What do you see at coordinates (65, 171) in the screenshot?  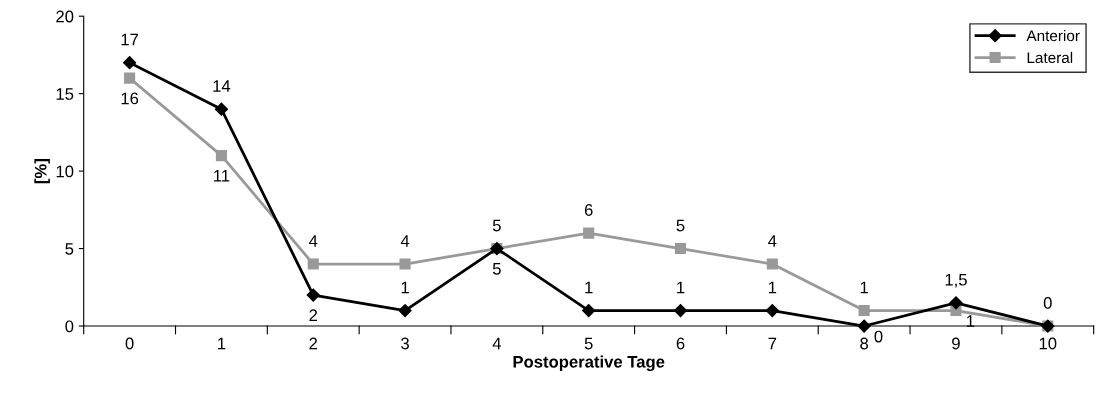 I see `y-tick-label: 10` at bounding box center [65, 171].